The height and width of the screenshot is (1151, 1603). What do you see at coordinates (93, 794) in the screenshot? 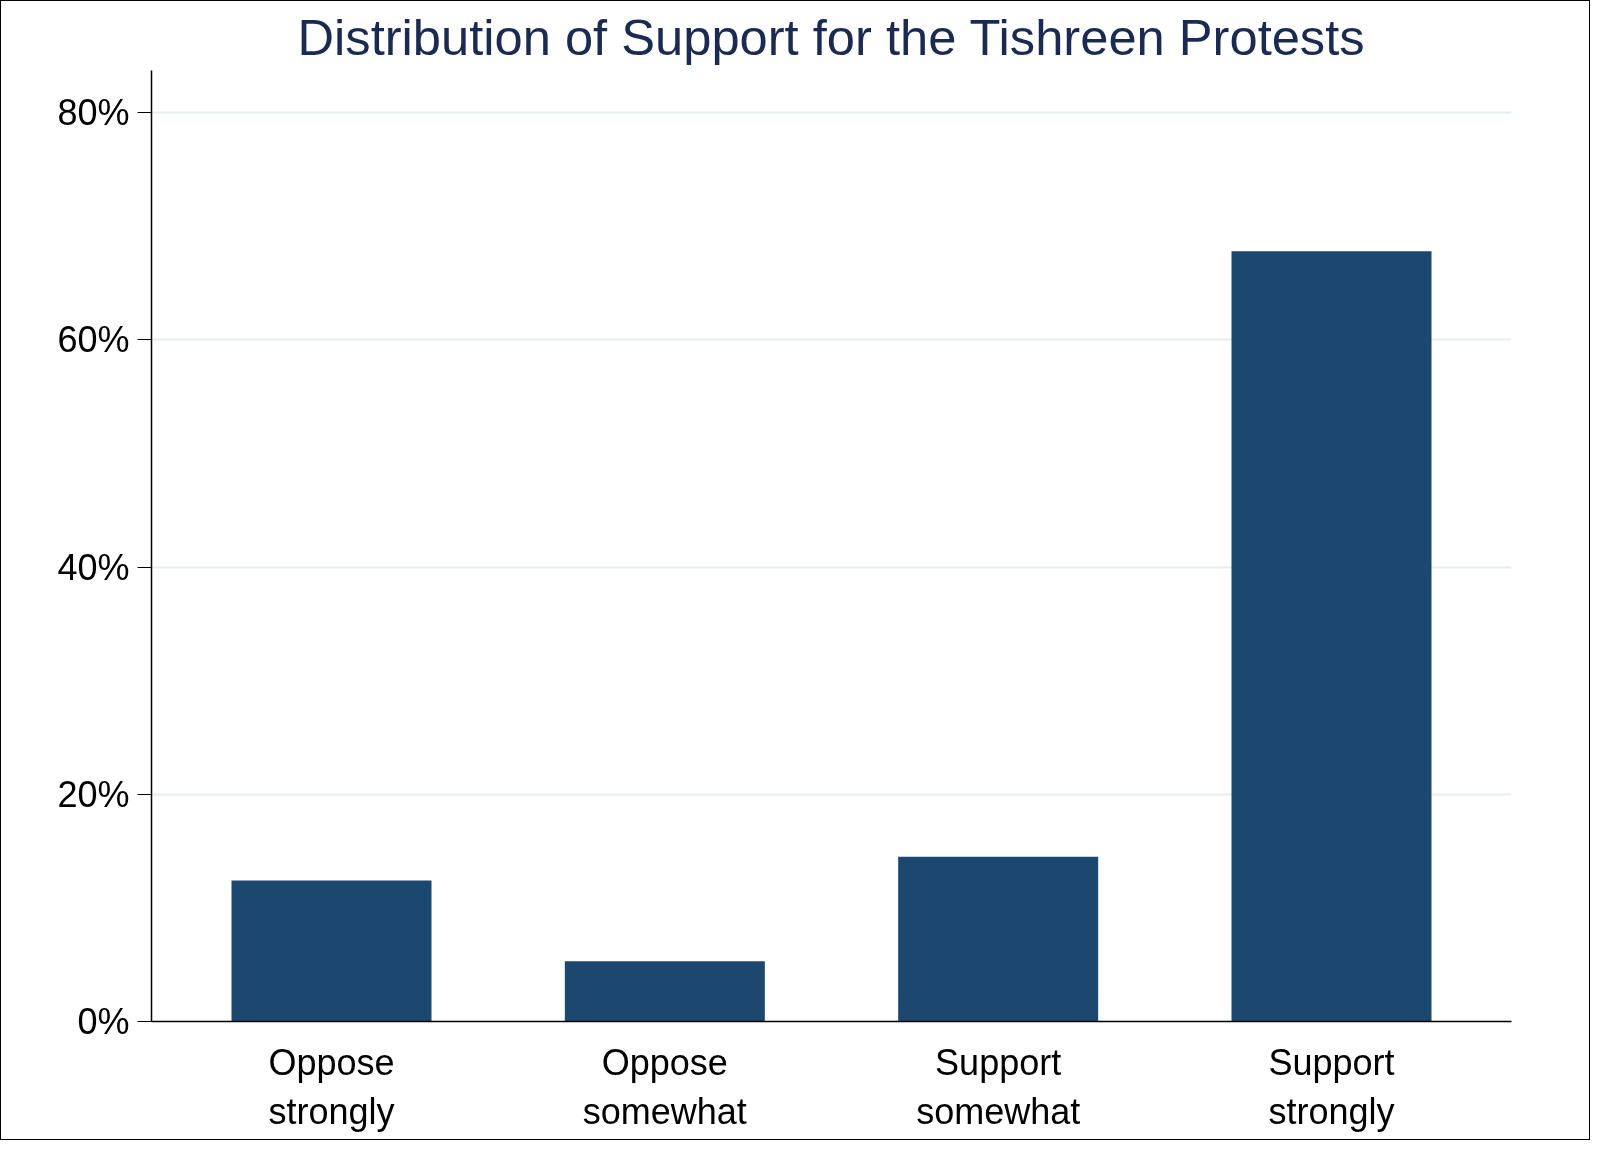
I see `y-tick-label: 20%` at bounding box center [93, 794].